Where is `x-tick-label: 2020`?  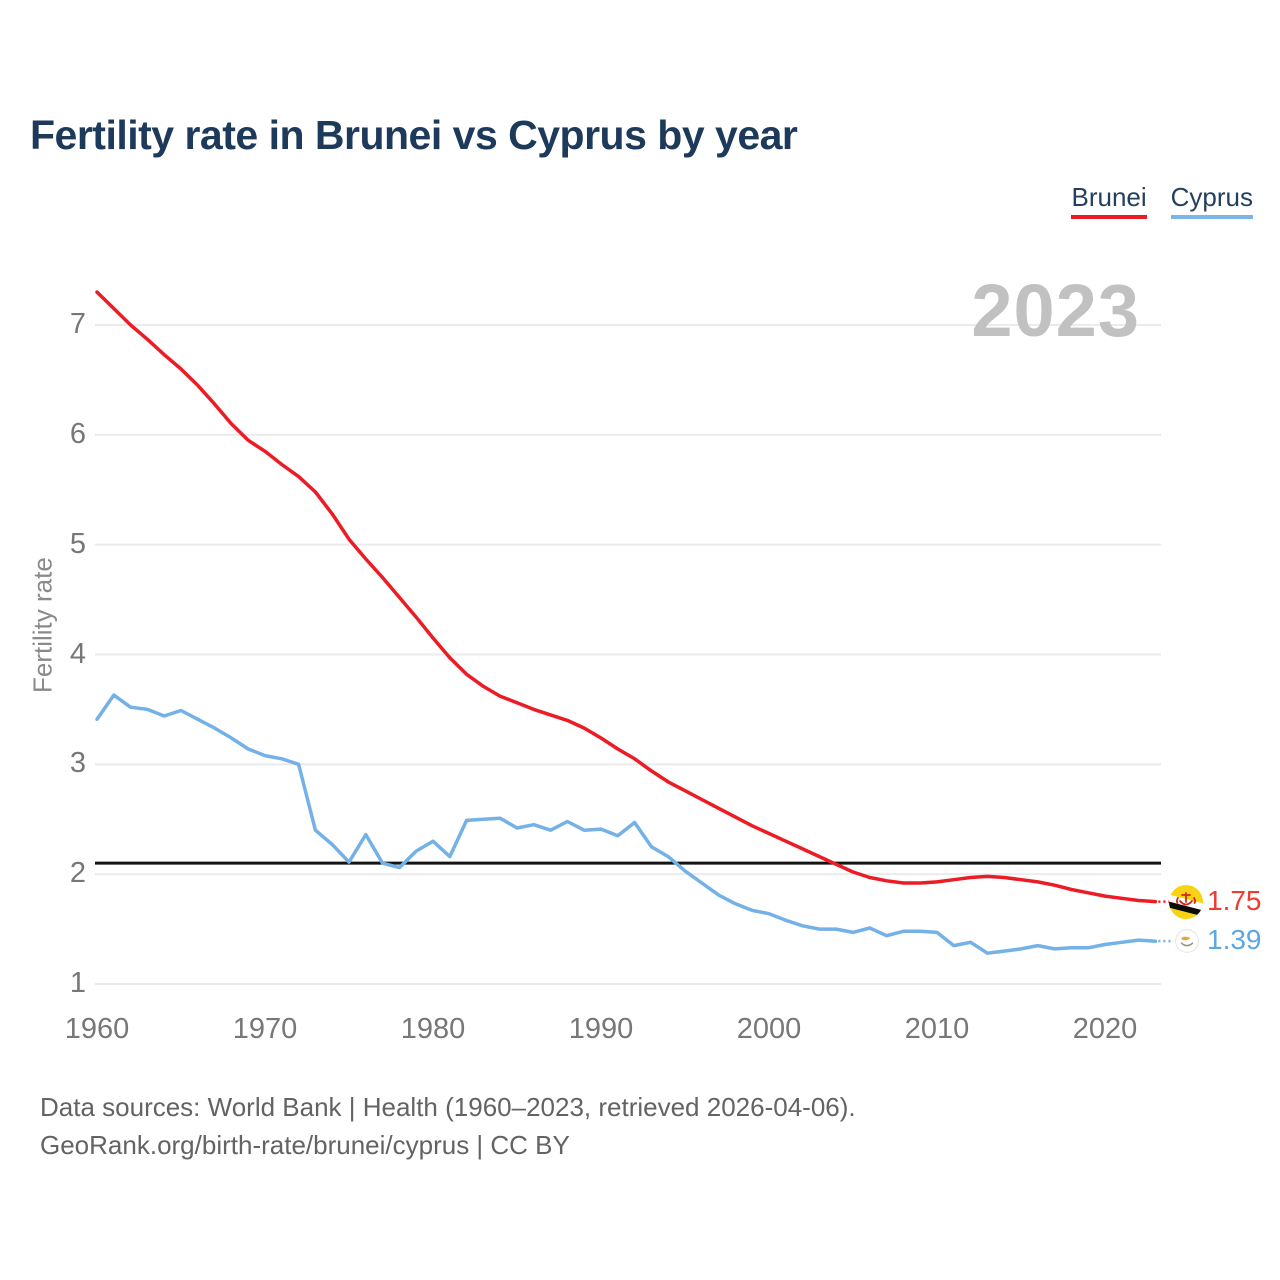 x-tick-label: 2020 is located at coordinates (1105, 1029).